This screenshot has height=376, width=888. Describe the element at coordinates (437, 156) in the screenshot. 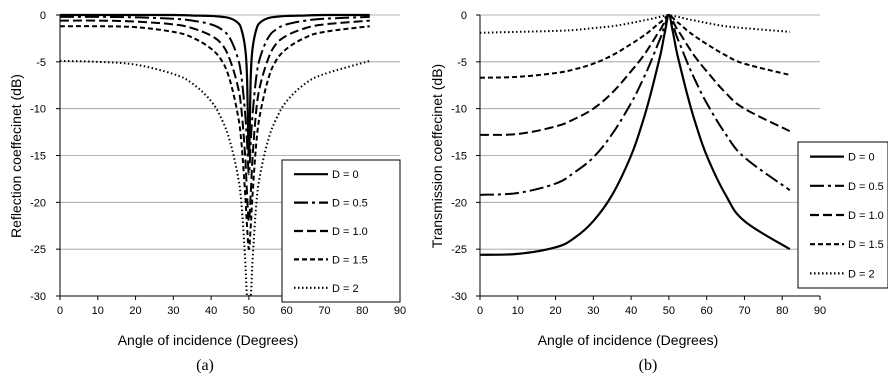

I see `y-axis-title: Transmission coeffecinet (dB)` at that location.